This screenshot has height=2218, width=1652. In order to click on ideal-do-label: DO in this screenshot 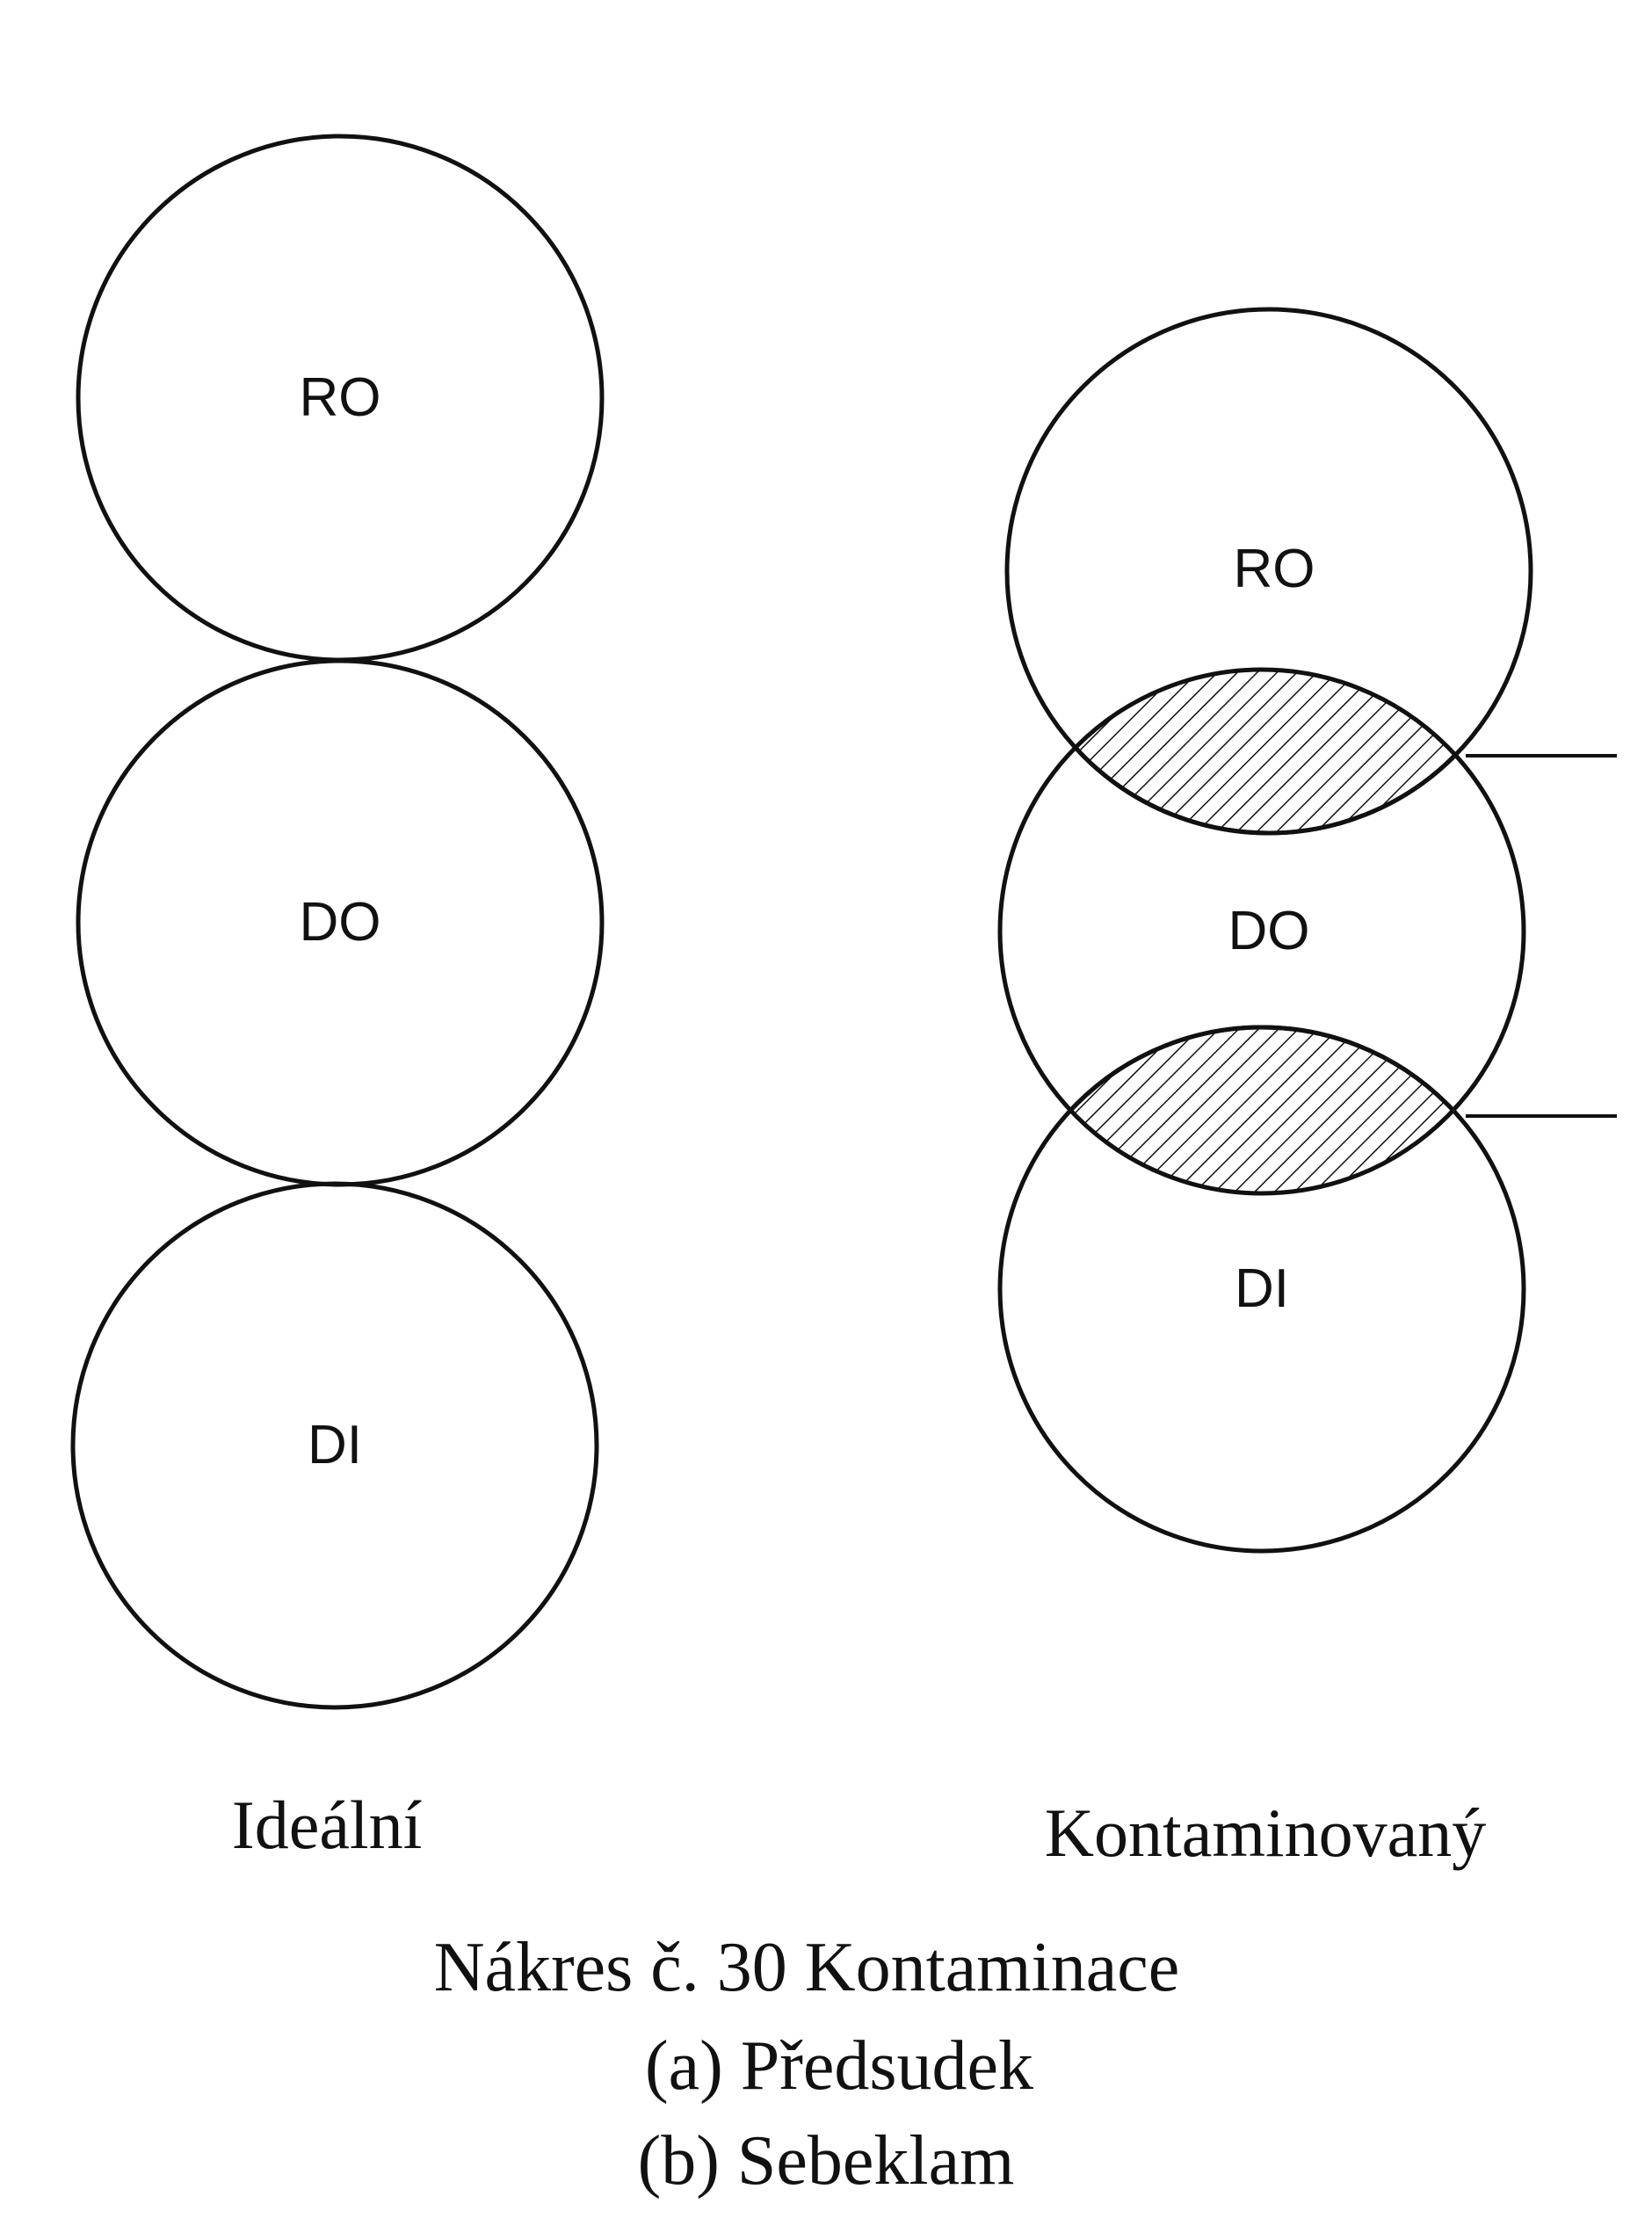, I will do `click(341, 923)`.